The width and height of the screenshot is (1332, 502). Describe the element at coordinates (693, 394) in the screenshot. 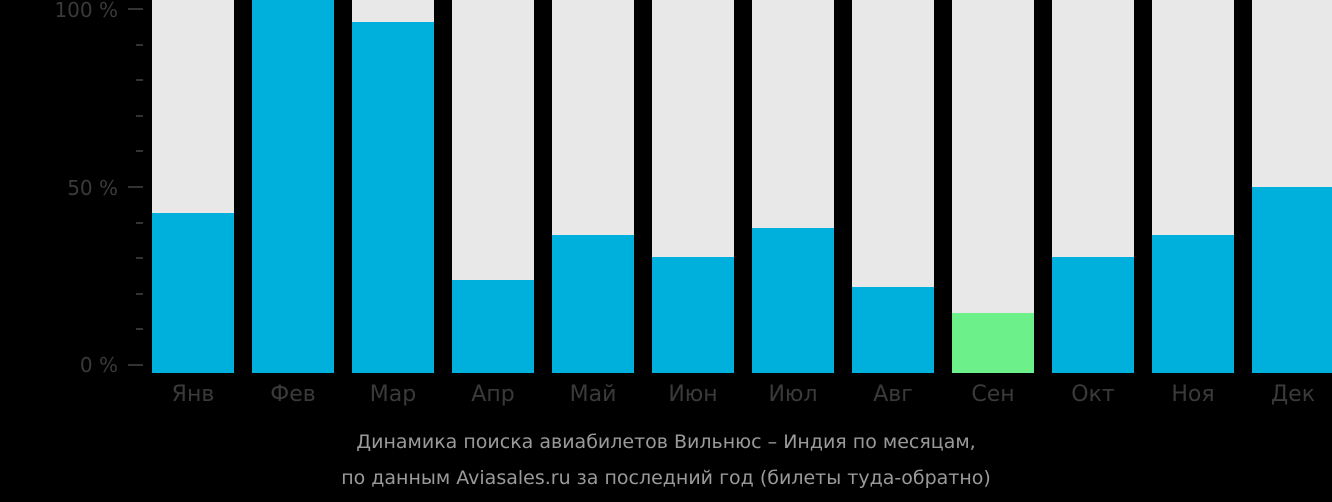

I see `x-tick-label: Июн` at that location.